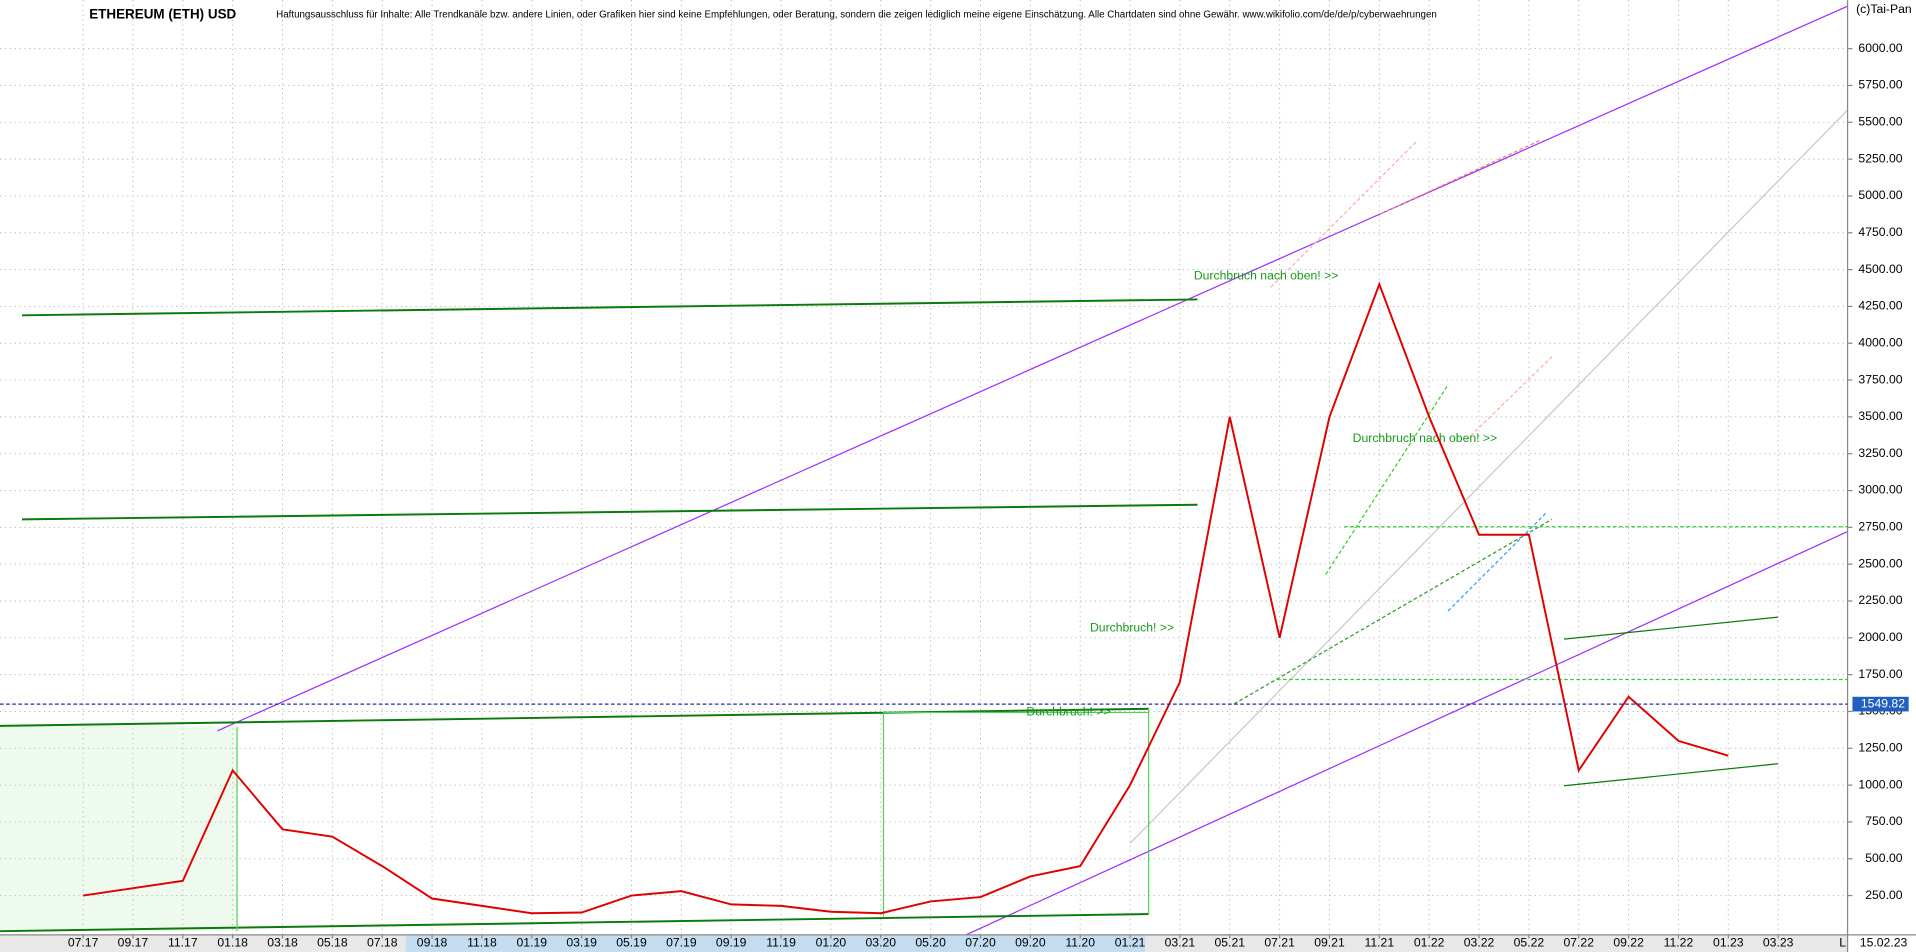 The image size is (1916, 952). I want to click on last-price-label: 1549.82, so click(1883, 703).